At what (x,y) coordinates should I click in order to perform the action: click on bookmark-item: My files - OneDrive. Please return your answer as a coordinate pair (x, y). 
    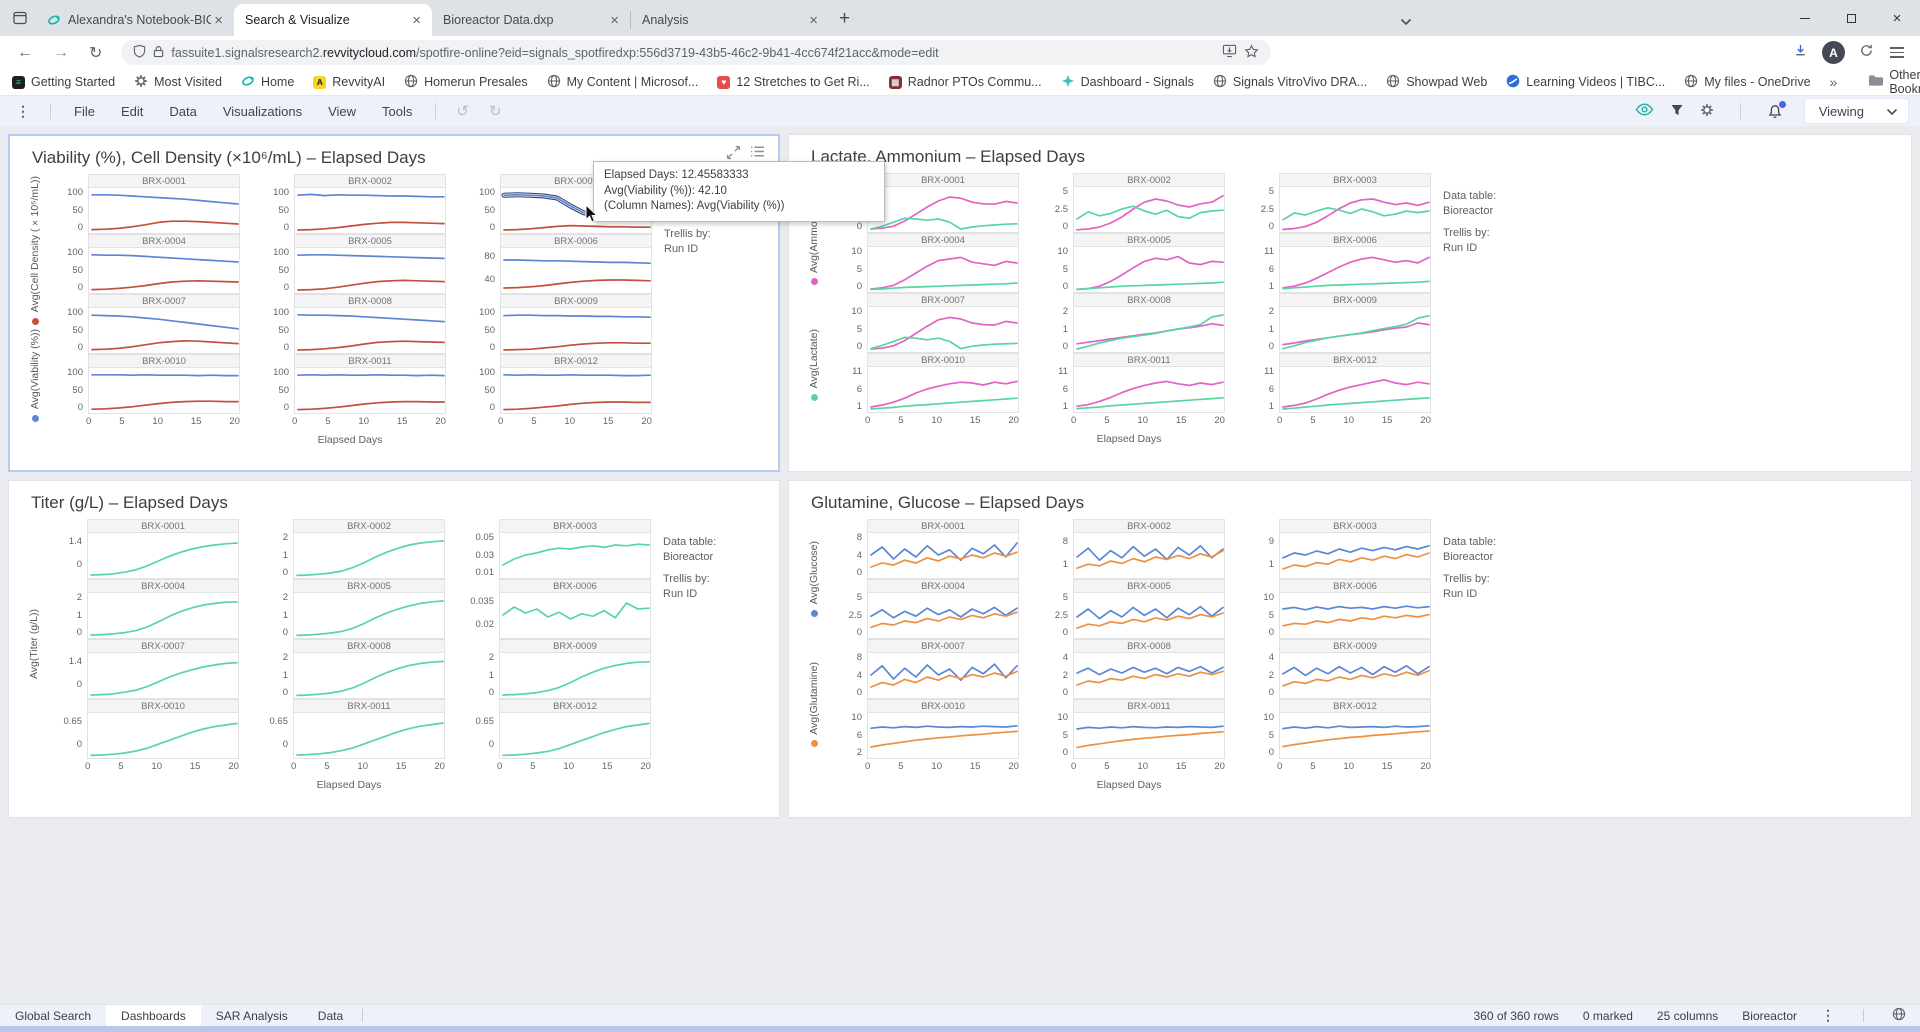
    Looking at the image, I should click on (1747, 82).